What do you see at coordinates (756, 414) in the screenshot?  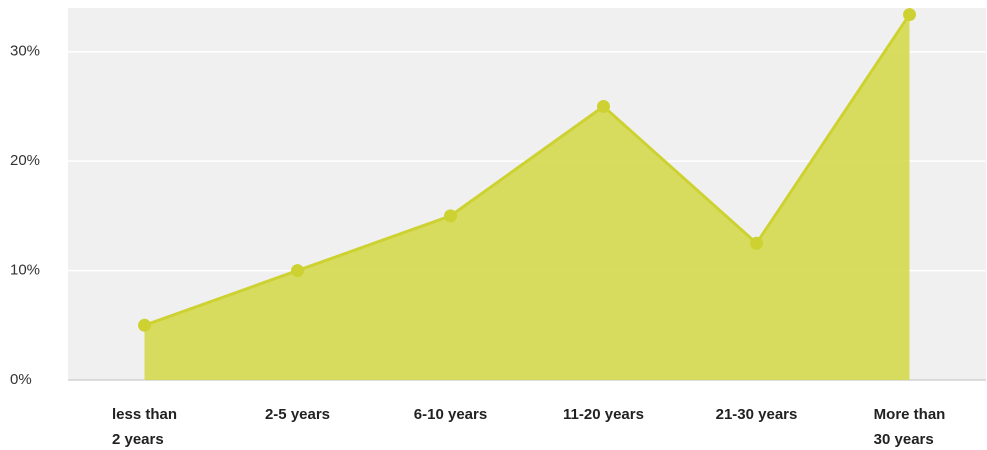 I see `x-tick-label: 21-30 years` at bounding box center [756, 414].